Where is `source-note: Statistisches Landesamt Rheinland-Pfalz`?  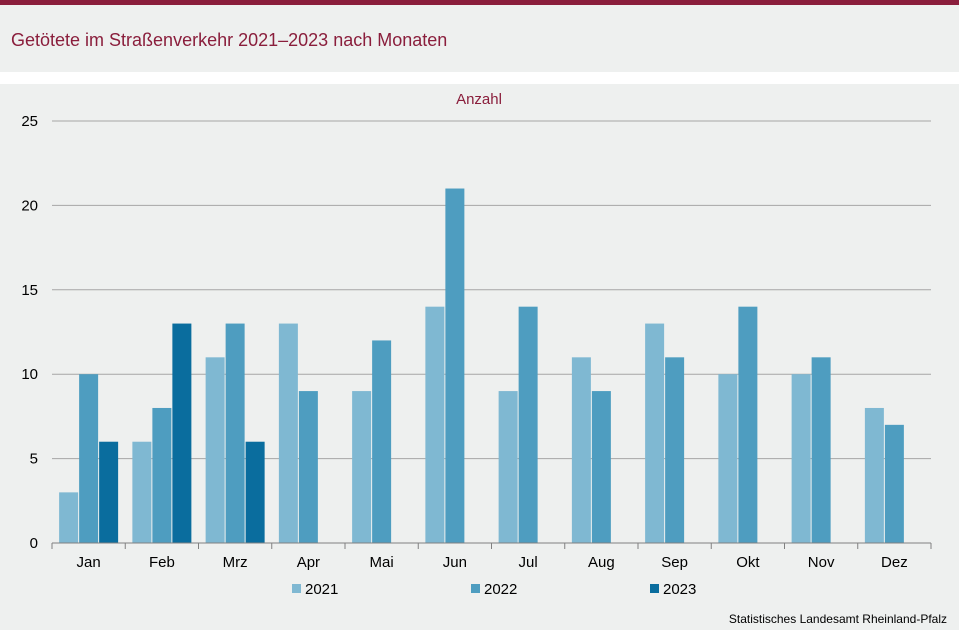
source-note: Statistisches Landesamt Rheinland-Pfalz is located at coordinates (837, 619).